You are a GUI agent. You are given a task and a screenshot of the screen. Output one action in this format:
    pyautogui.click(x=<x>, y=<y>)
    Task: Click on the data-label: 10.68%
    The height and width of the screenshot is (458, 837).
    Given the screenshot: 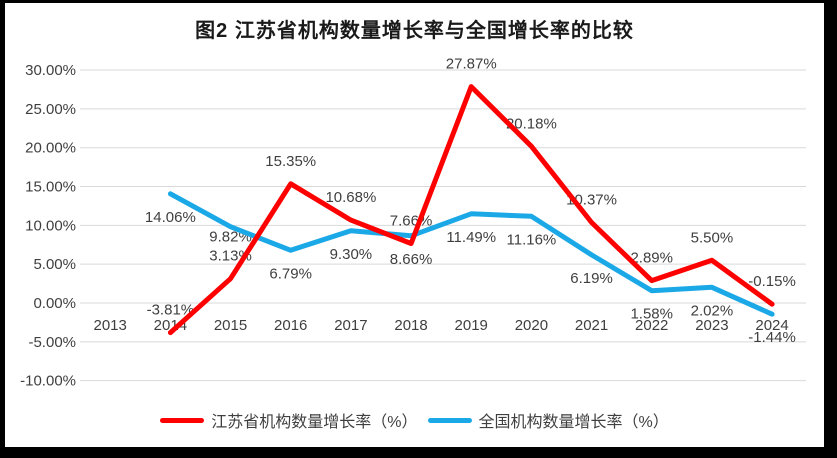 What is the action you would take?
    pyautogui.click(x=350, y=197)
    